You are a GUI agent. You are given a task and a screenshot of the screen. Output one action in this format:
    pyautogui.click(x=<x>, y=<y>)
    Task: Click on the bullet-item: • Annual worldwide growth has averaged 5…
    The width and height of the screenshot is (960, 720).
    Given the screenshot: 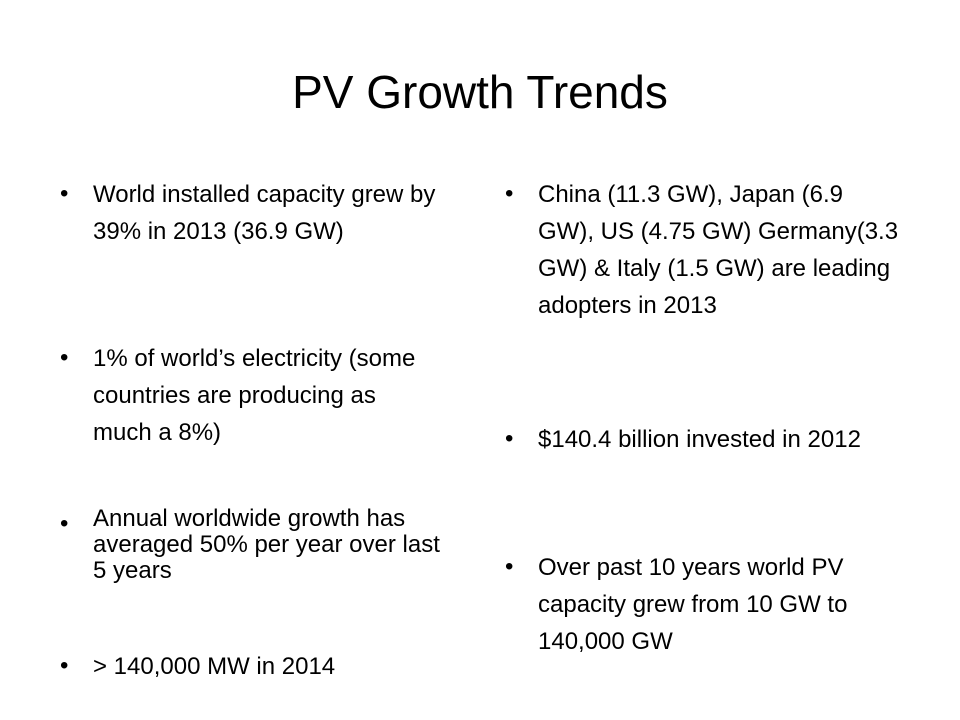 What is the action you would take?
    pyautogui.click(x=250, y=545)
    